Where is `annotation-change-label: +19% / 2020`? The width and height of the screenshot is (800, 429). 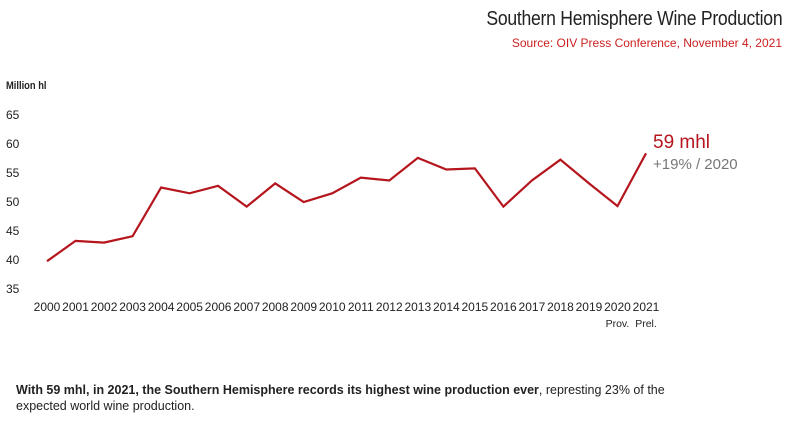 annotation-change-label: +19% / 2020 is located at coordinates (695, 164).